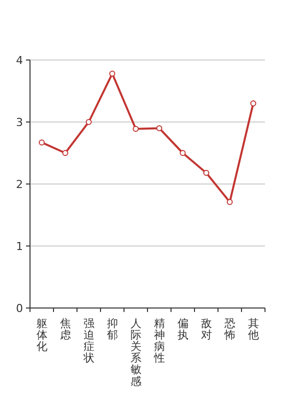  I want to click on x-tick-label: 恐怖, so click(229, 329).